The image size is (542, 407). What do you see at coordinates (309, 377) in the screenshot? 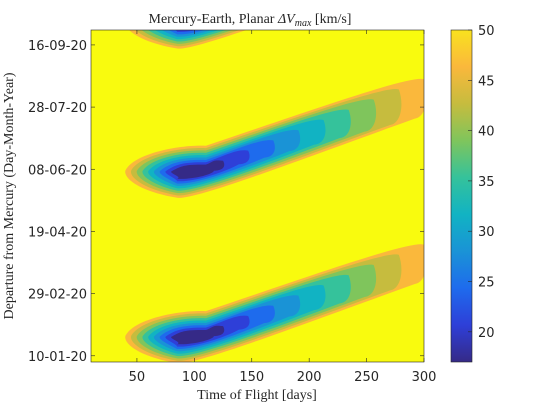
I see `x-tick-label: 200` at bounding box center [309, 377].